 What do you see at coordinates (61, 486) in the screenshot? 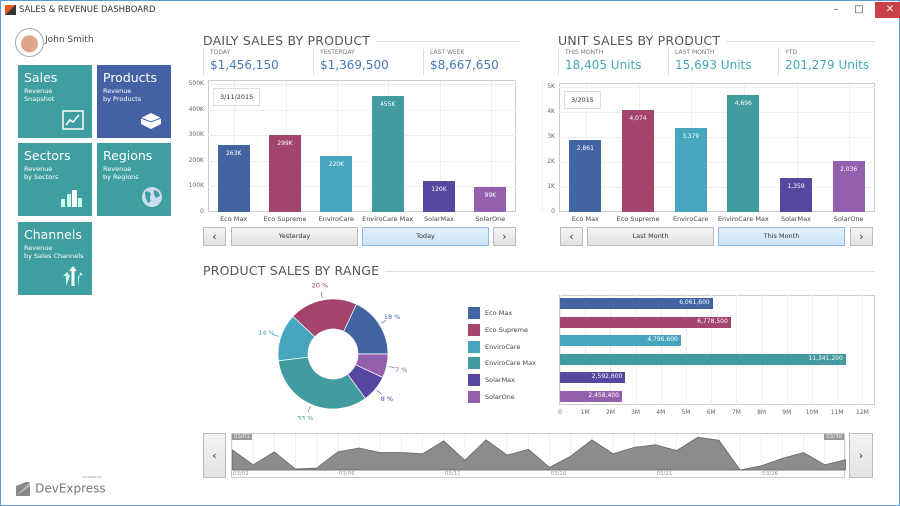
I see `devexpress-logo: DevExpress POWERED BY` at bounding box center [61, 486].